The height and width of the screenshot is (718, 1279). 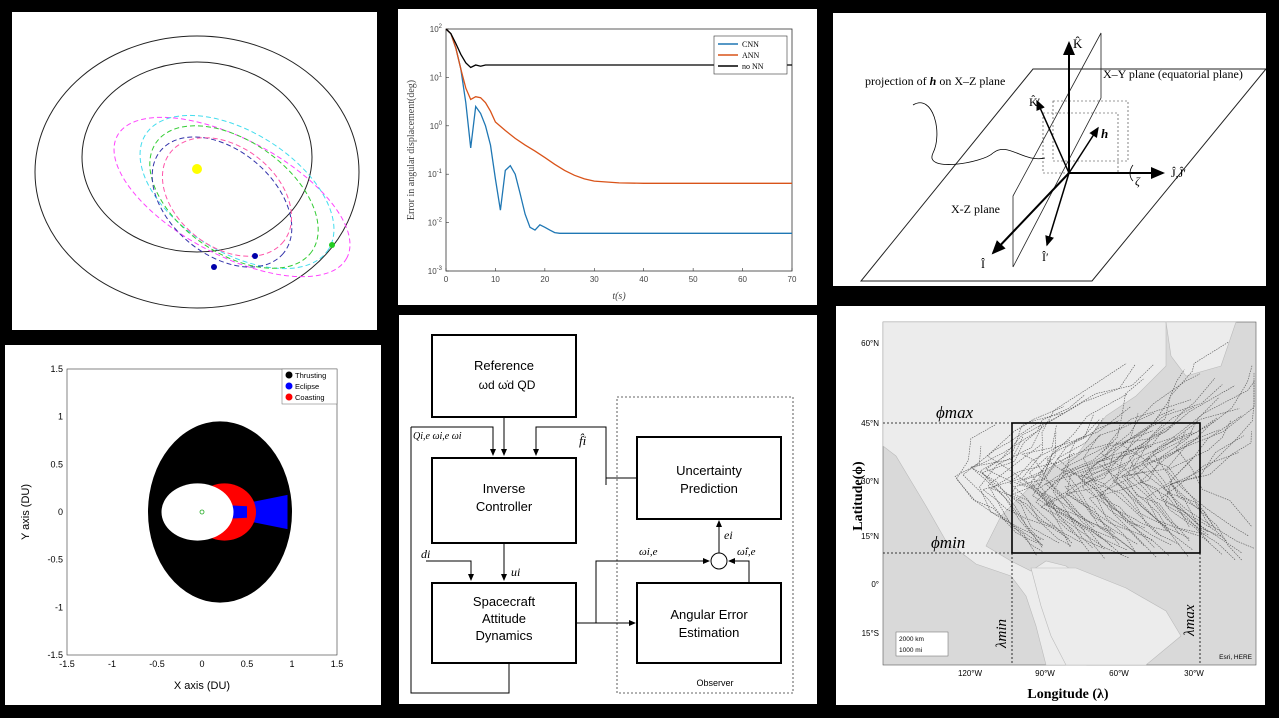 I want to click on dynamics-label-3: Dynamics, so click(x=504, y=635).